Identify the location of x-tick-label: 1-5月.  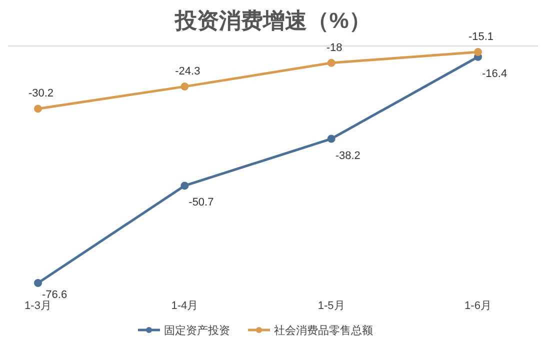
(331, 306).